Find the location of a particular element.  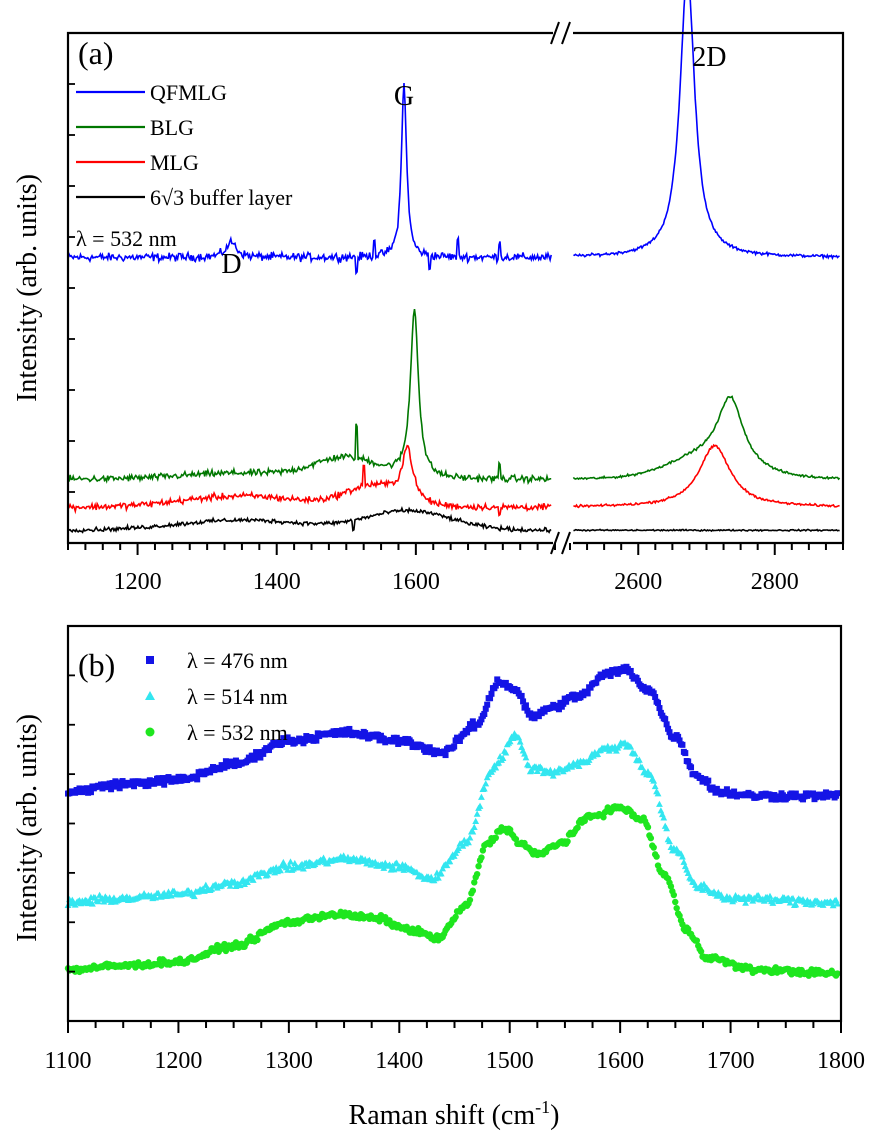

panel-b-y-ticks is located at coordinates (71, 823).